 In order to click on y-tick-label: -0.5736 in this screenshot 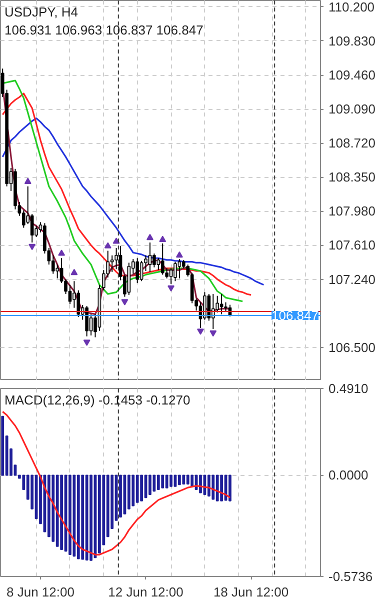, I will do `click(350, 576)`.